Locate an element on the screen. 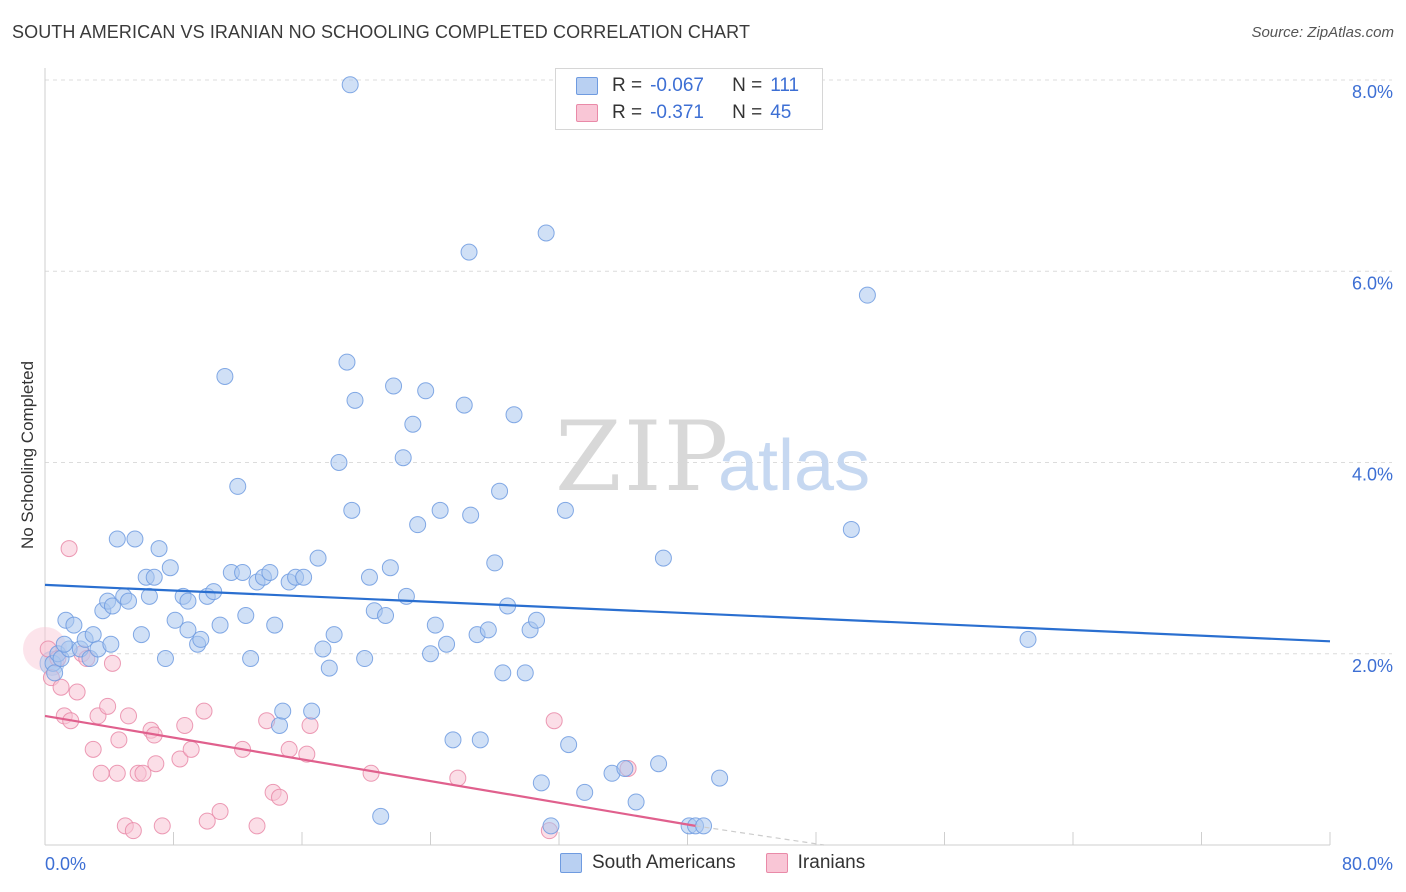 The image size is (1406, 892). legend-swatch-pink is located at coordinates (776, 863).